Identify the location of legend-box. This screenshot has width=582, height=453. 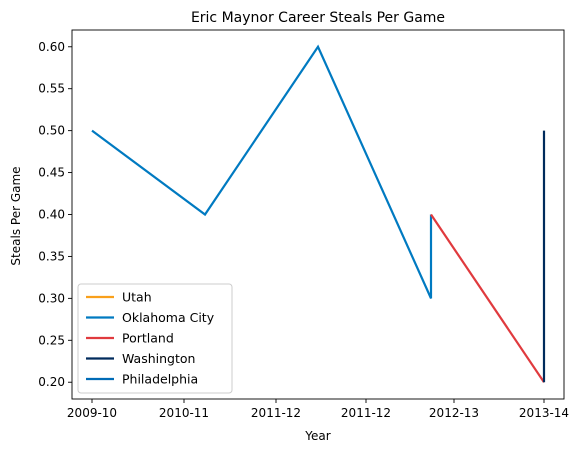
(155, 338).